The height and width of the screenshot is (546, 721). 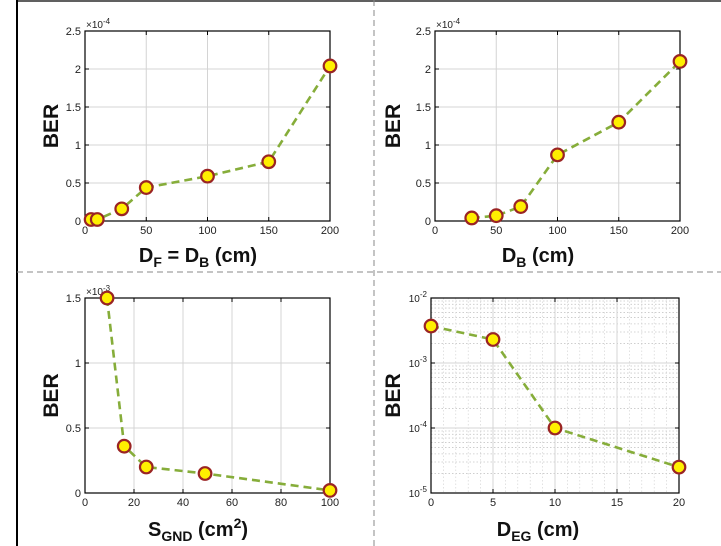 I want to click on x-tick-label: 40, so click(x=183, y=503).